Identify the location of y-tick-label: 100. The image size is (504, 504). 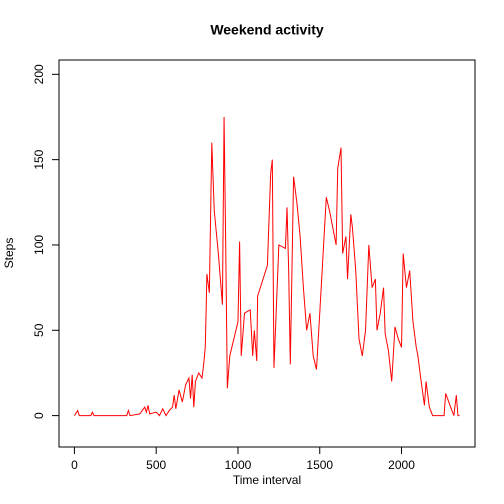
(39, 245).